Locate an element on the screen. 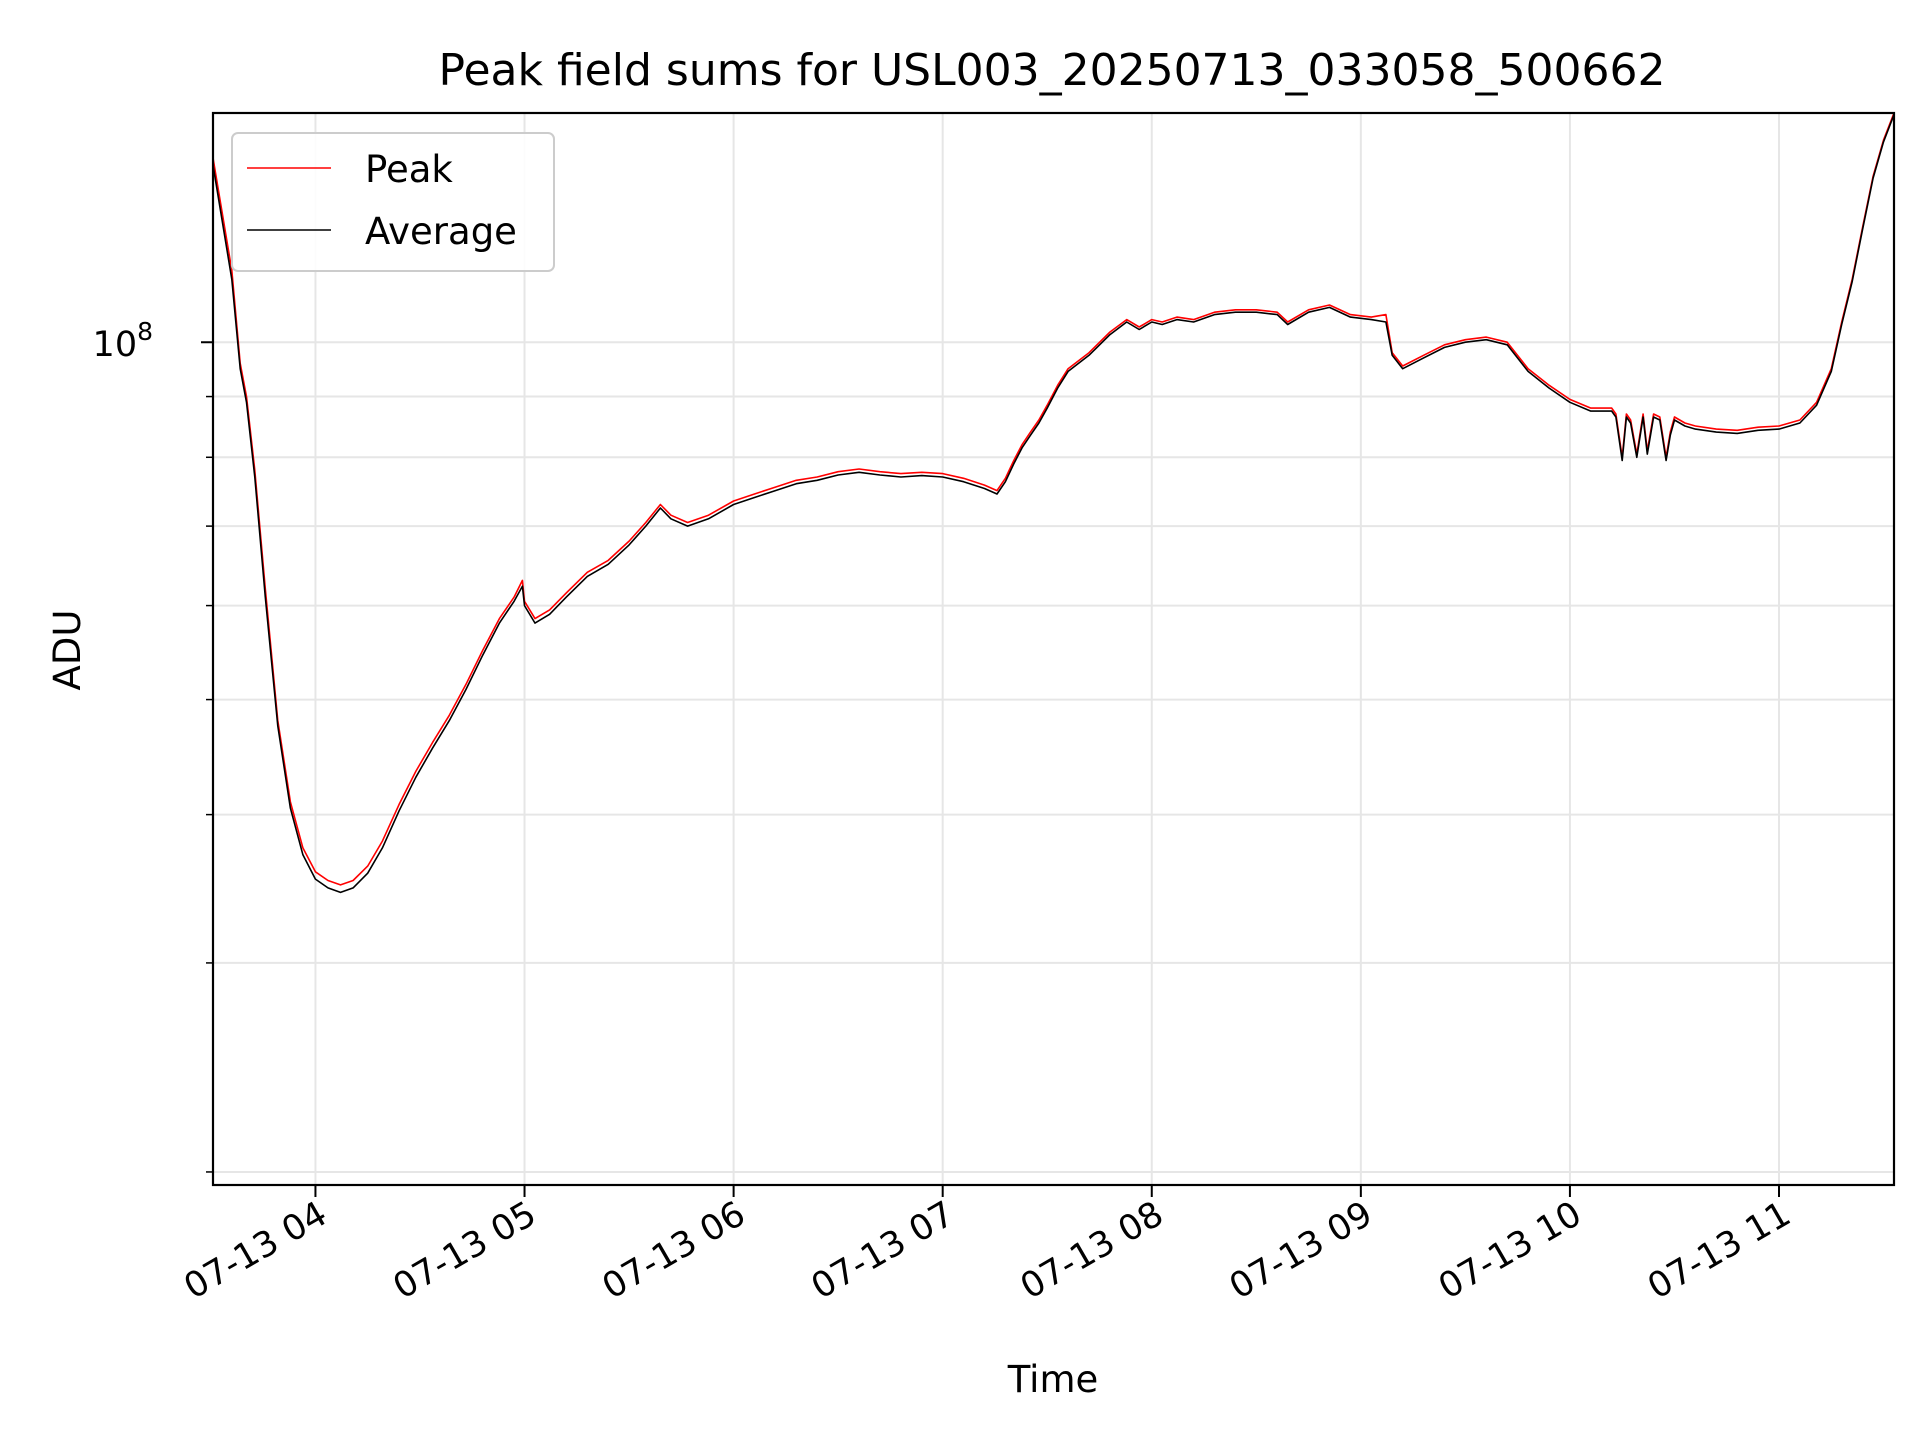  y-axis: 108 is located at coordinates (153, 745).